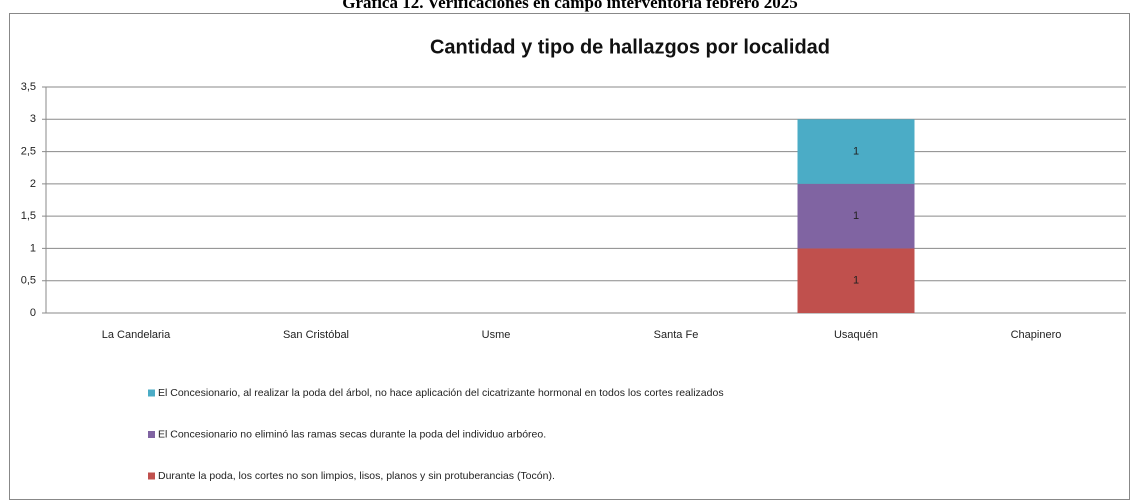 Image resolution: width=1139 pixels, height=500 pixels. Describe the element at coordinates (1036, 335) in the screenshot. I see `x-tick-label: Chapinero` at that location.